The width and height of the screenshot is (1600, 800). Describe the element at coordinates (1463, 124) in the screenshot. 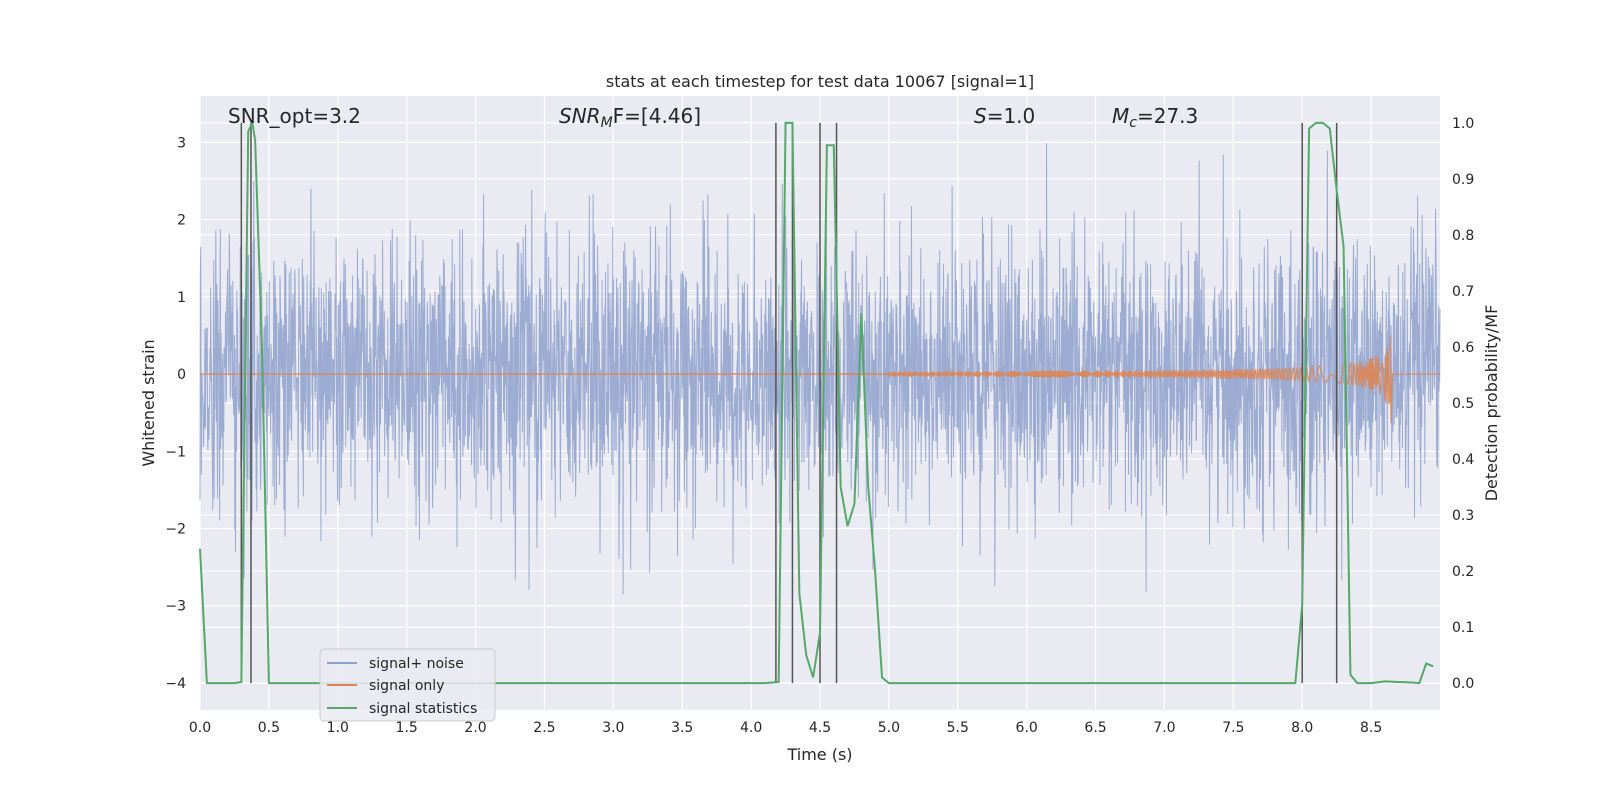

I see `y2-tick-label: 1.0` at that location.